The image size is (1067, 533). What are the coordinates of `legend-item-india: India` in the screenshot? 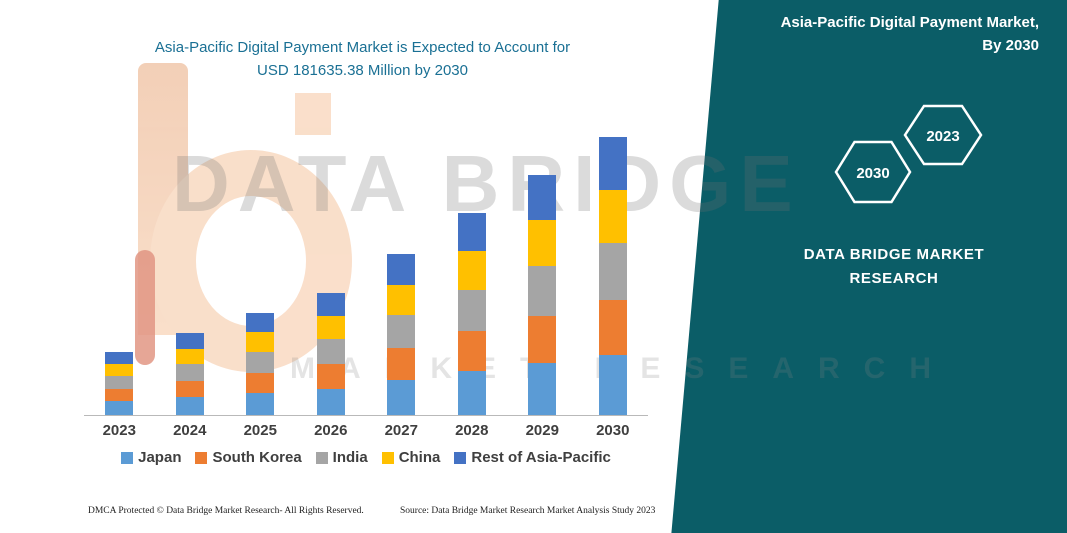 It's located at (341, 457).